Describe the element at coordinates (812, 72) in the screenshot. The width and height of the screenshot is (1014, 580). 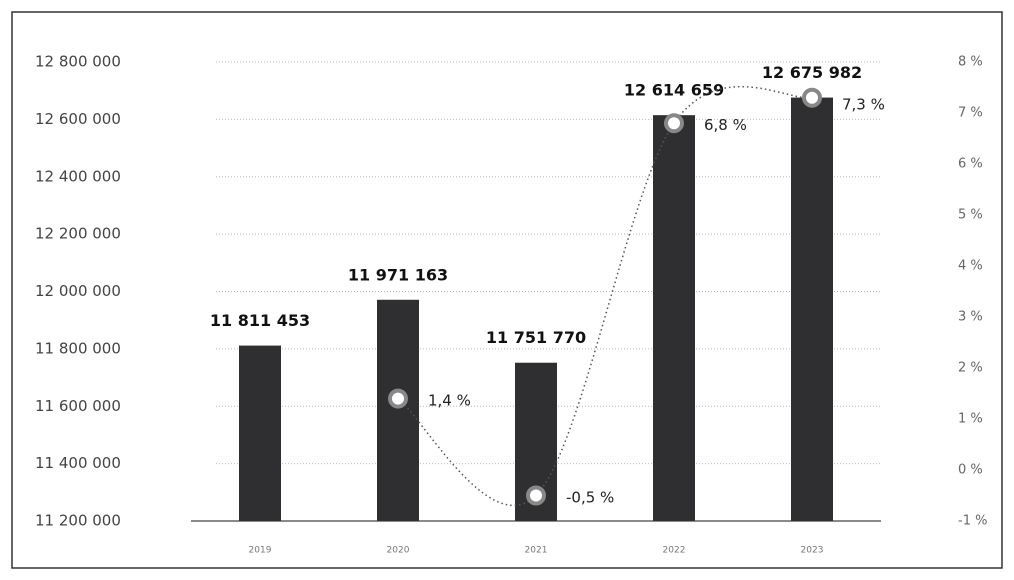
I see `bar-value-label: 12 675 982` at that location.